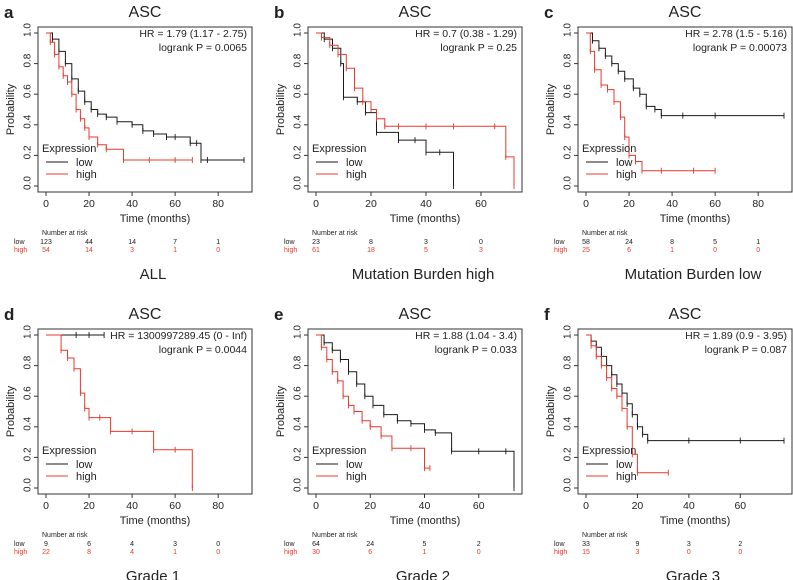  I want to click on panel-subtitle: Grade 1, so click(153, 574).